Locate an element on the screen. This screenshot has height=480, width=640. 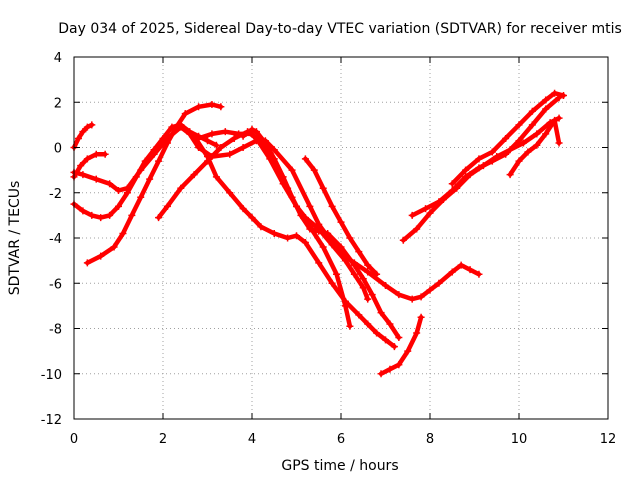
y-tick-label: -6 is located at coordinates (55, 284).